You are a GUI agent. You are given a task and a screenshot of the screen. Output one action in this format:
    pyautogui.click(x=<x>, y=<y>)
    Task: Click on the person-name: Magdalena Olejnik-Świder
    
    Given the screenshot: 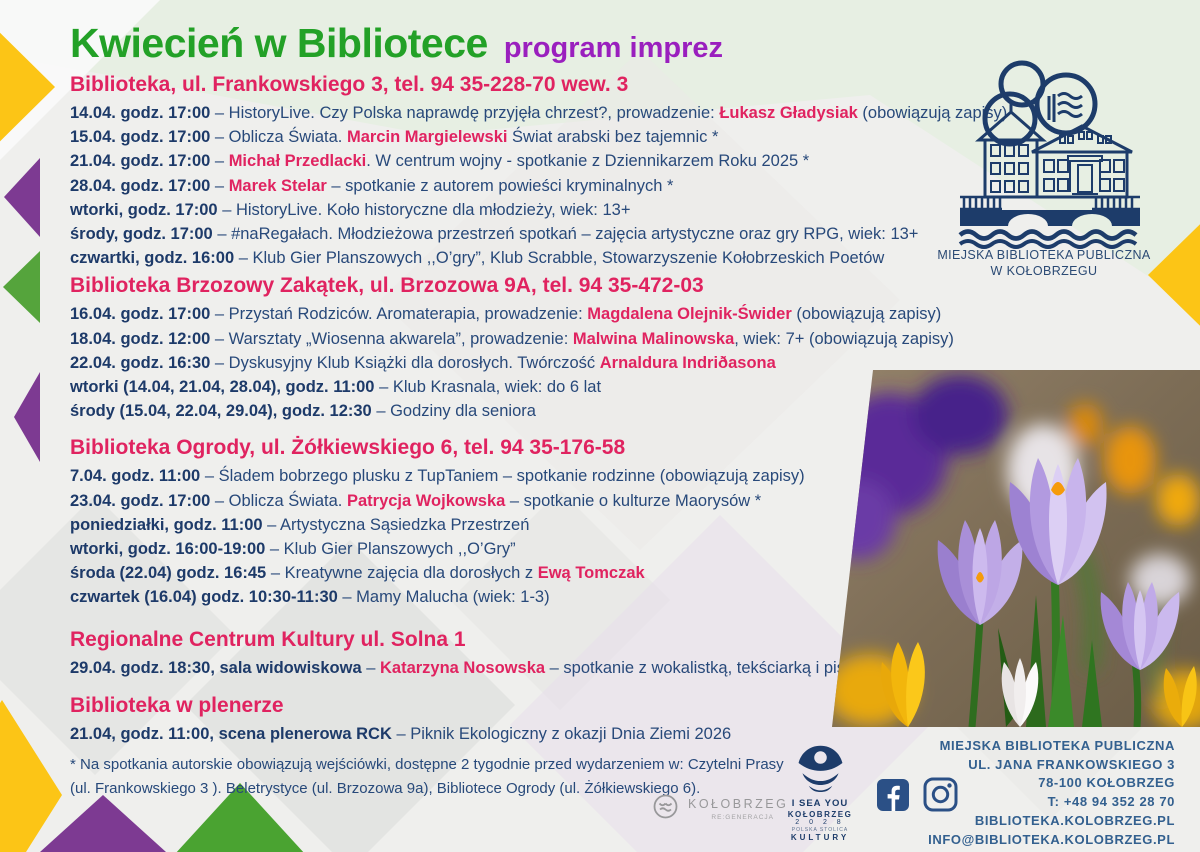 What is the action you would take?
    pyautogui.click(x=689, y=314)
    